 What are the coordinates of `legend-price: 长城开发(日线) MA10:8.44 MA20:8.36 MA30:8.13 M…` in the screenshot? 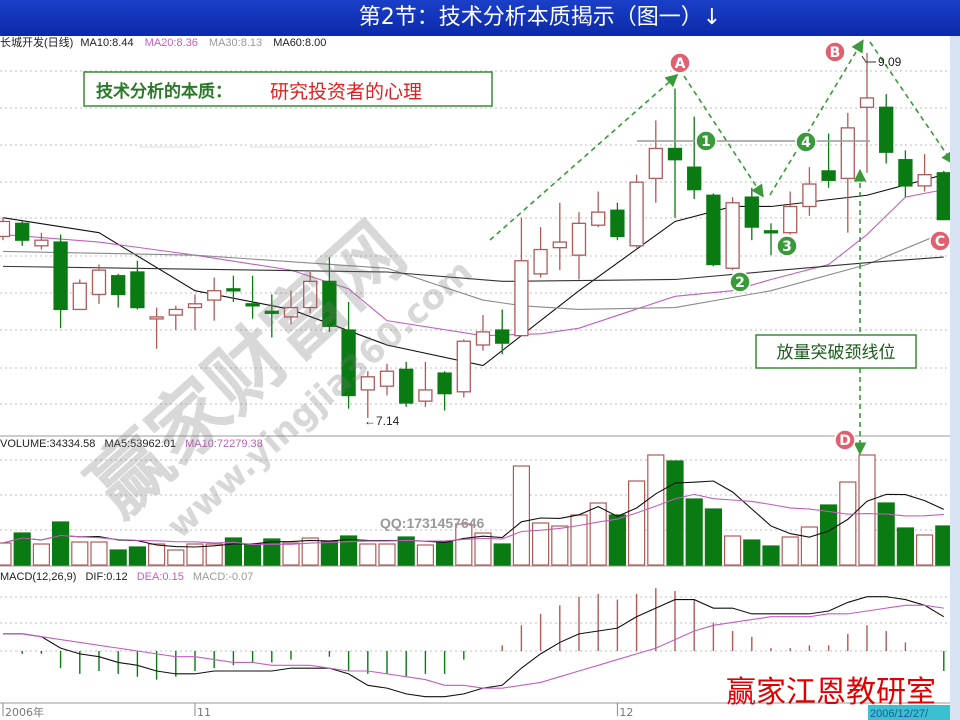 It's located at (163, 42).